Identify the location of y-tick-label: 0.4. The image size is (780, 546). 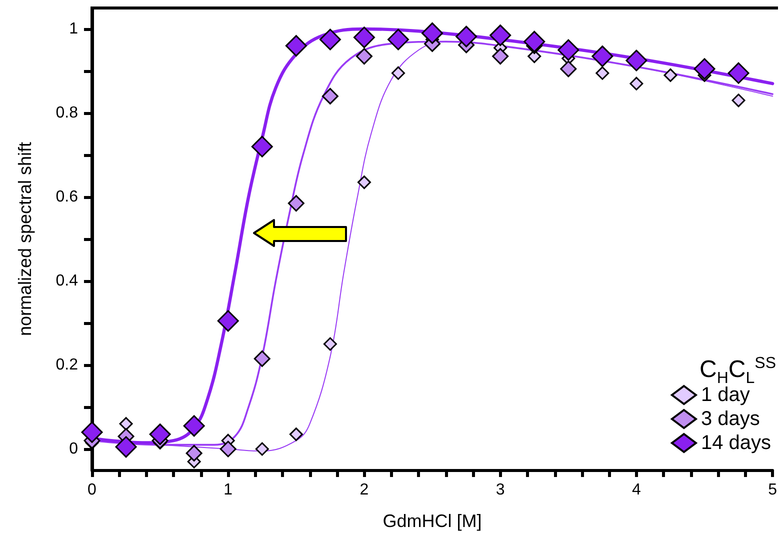
(67, 281).